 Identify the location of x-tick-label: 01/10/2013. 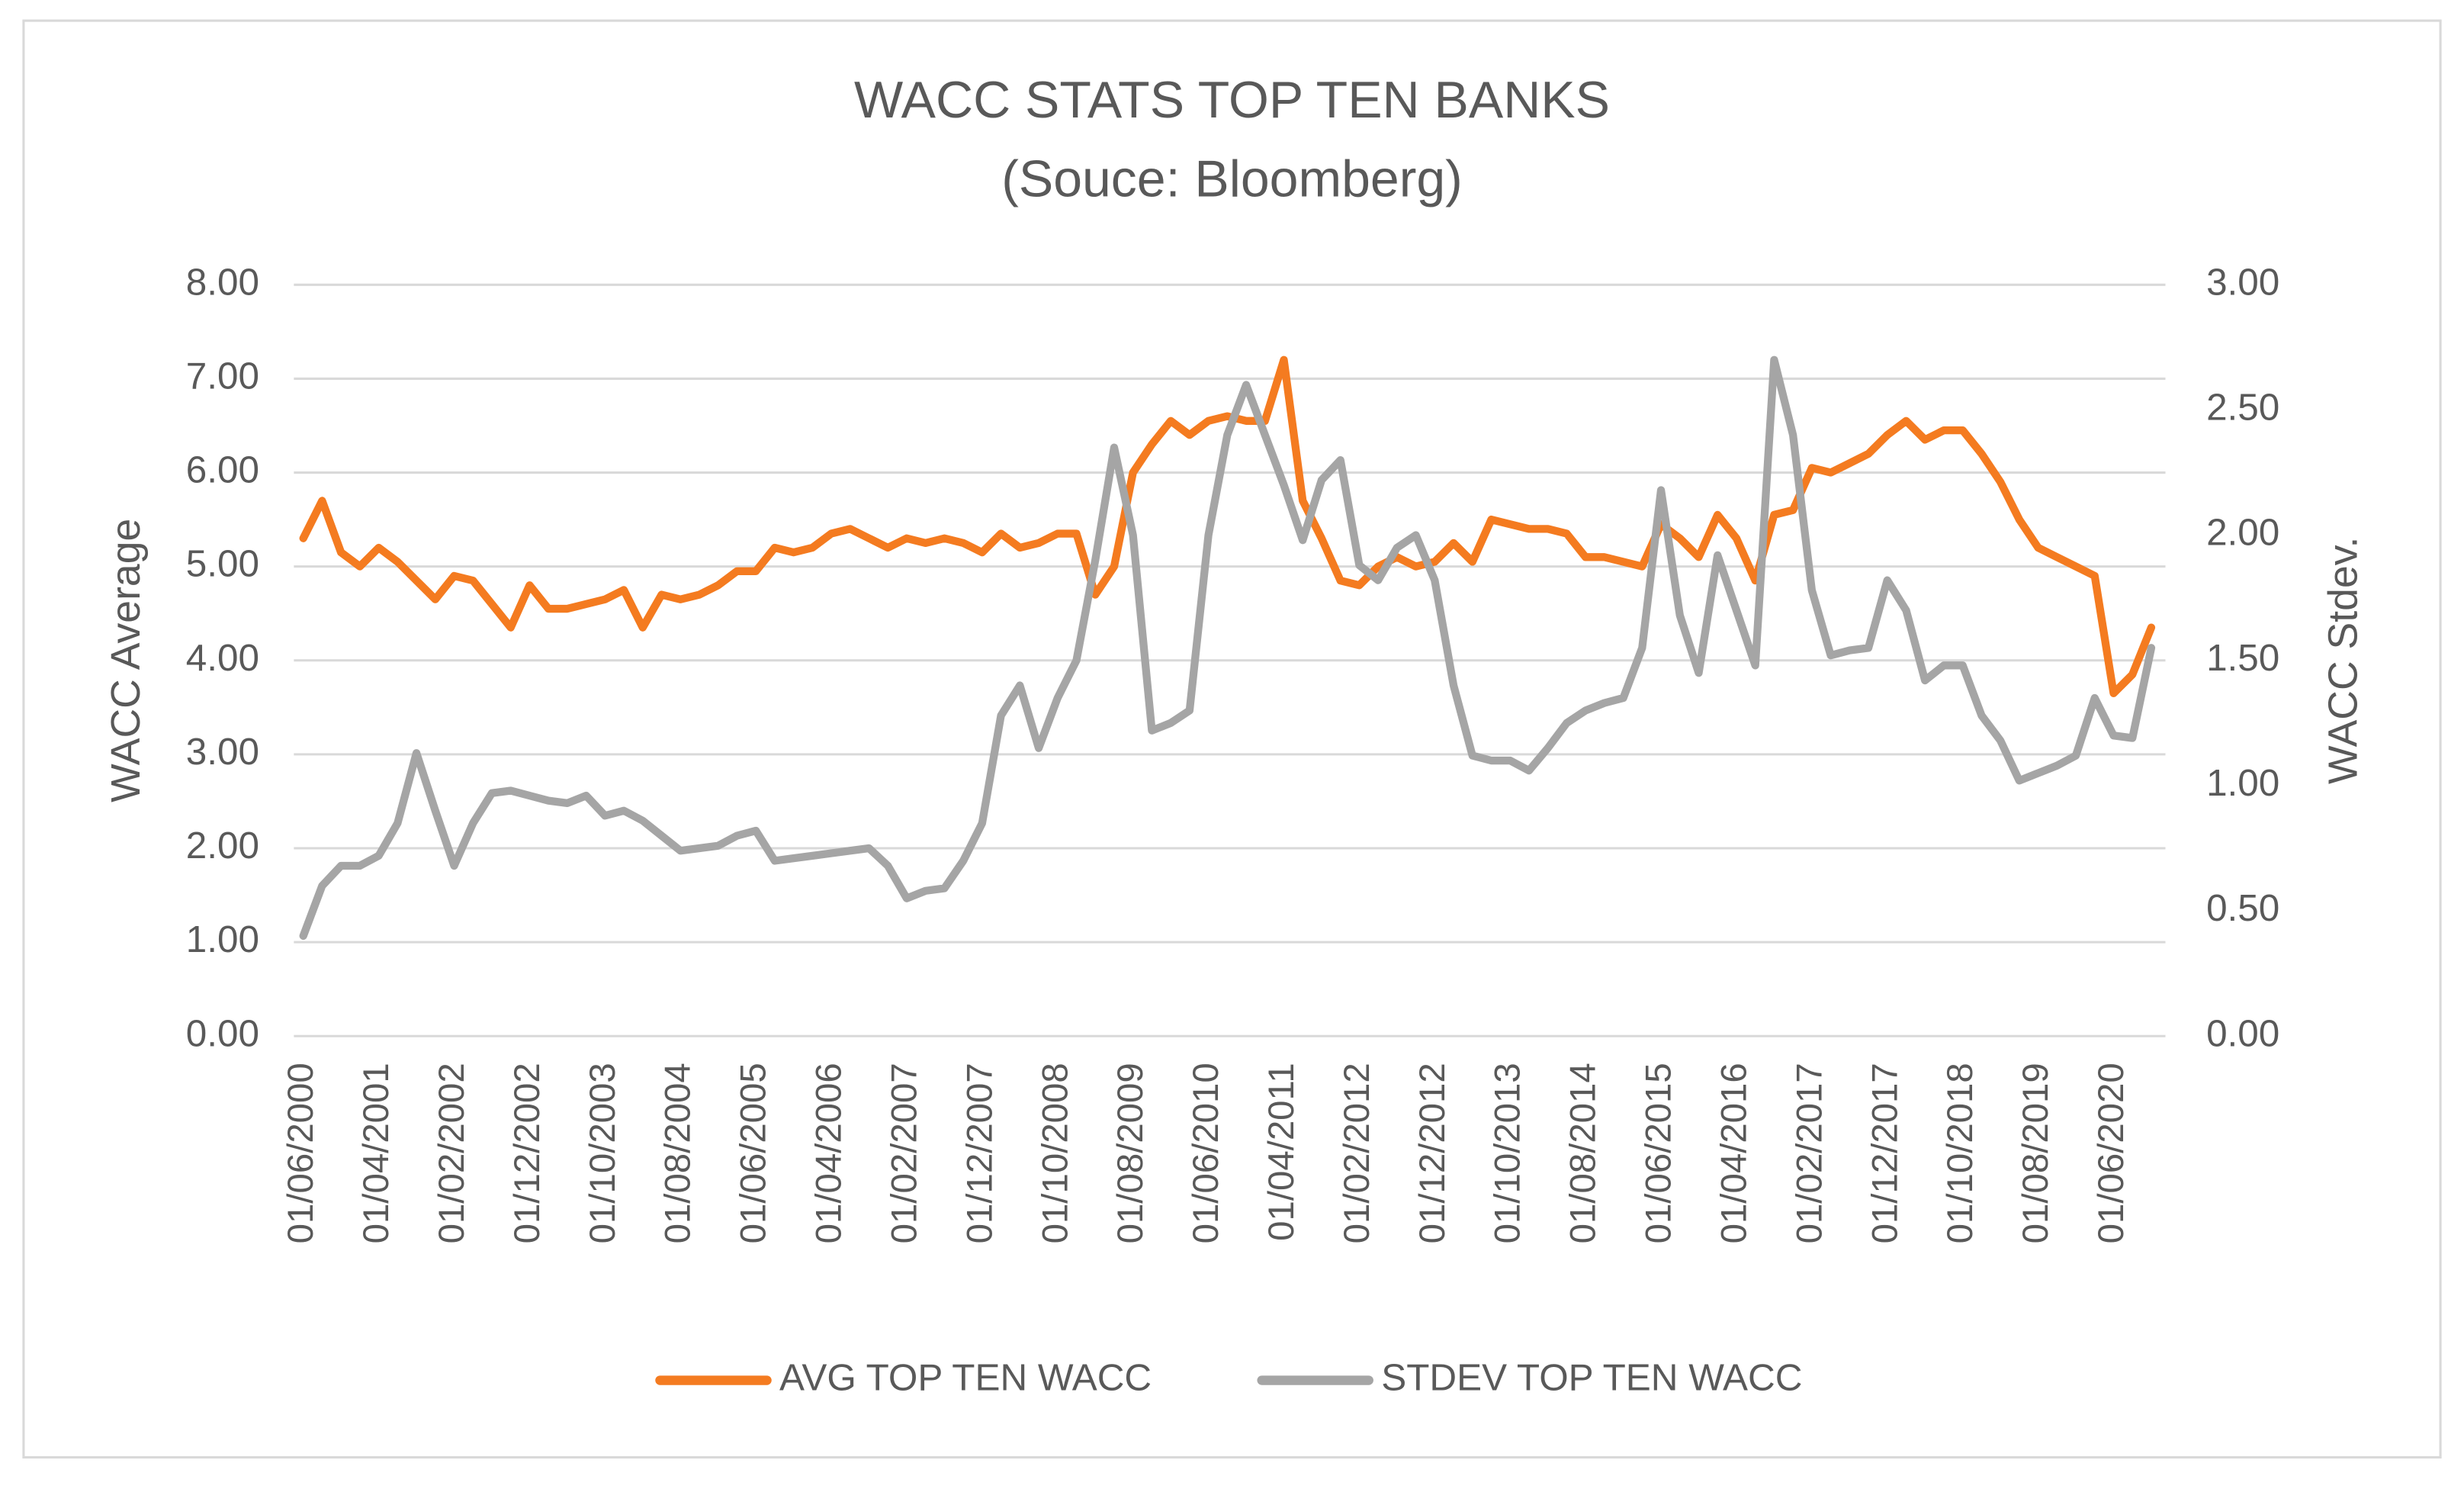
(1508, 1153).